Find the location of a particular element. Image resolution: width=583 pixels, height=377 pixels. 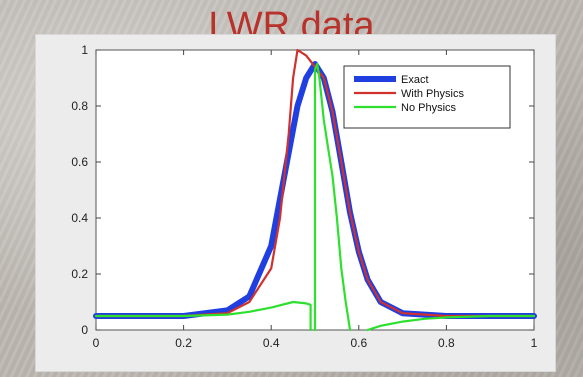

x-tick-label: 0.4 is located at coordinates (271, 343).